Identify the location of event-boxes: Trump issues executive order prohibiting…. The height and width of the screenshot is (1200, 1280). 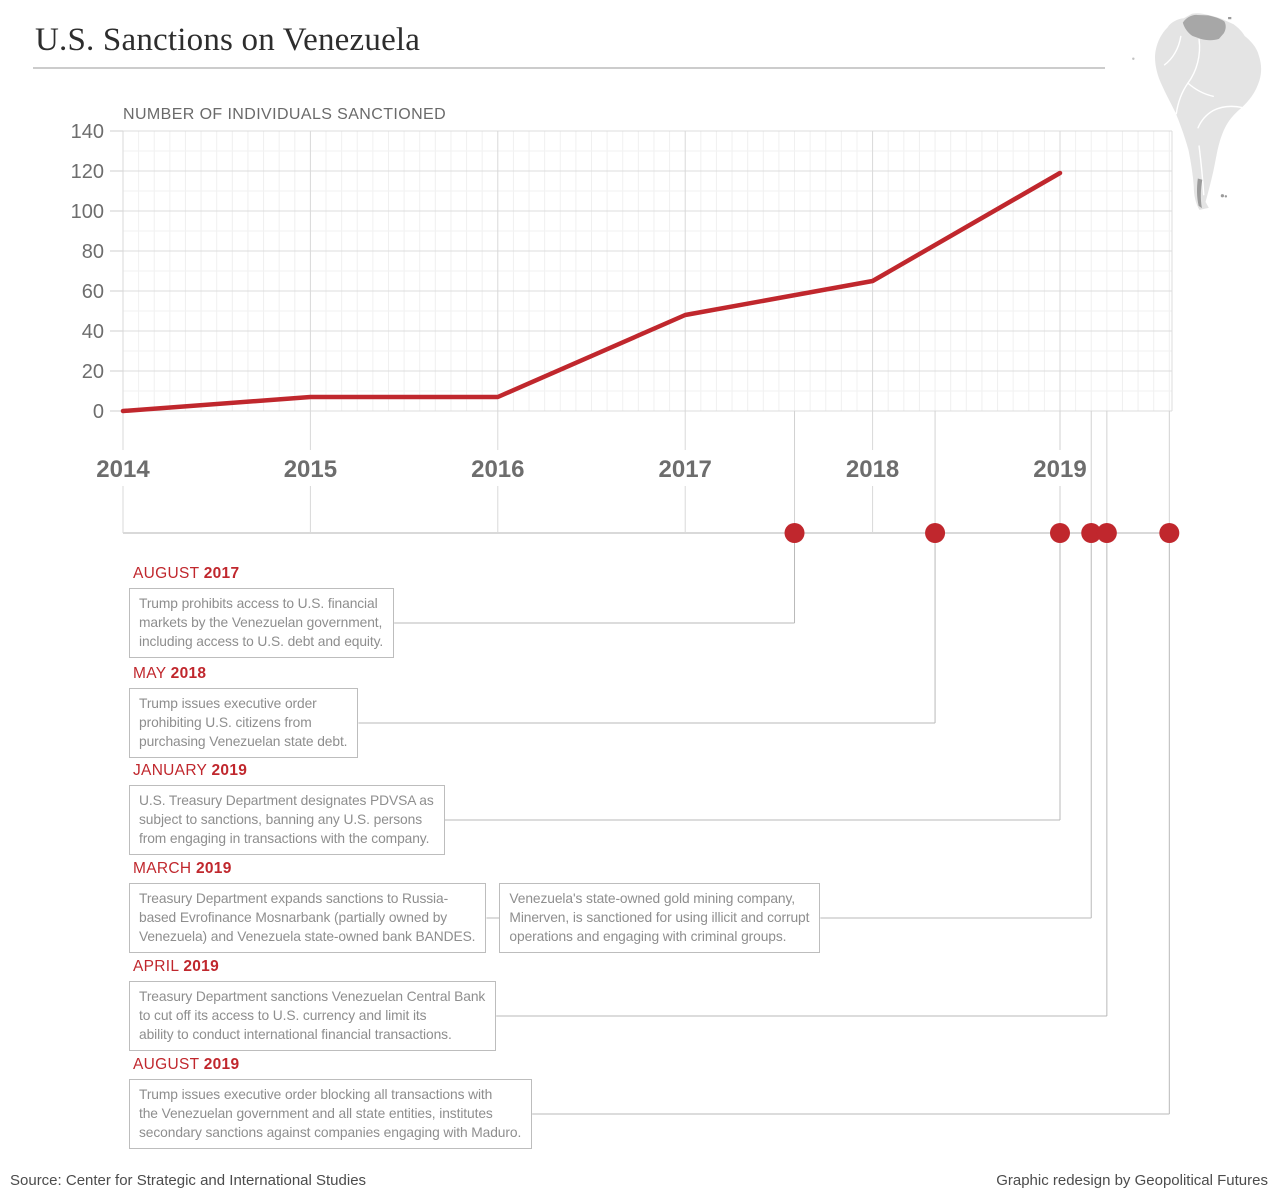
(244, 723).